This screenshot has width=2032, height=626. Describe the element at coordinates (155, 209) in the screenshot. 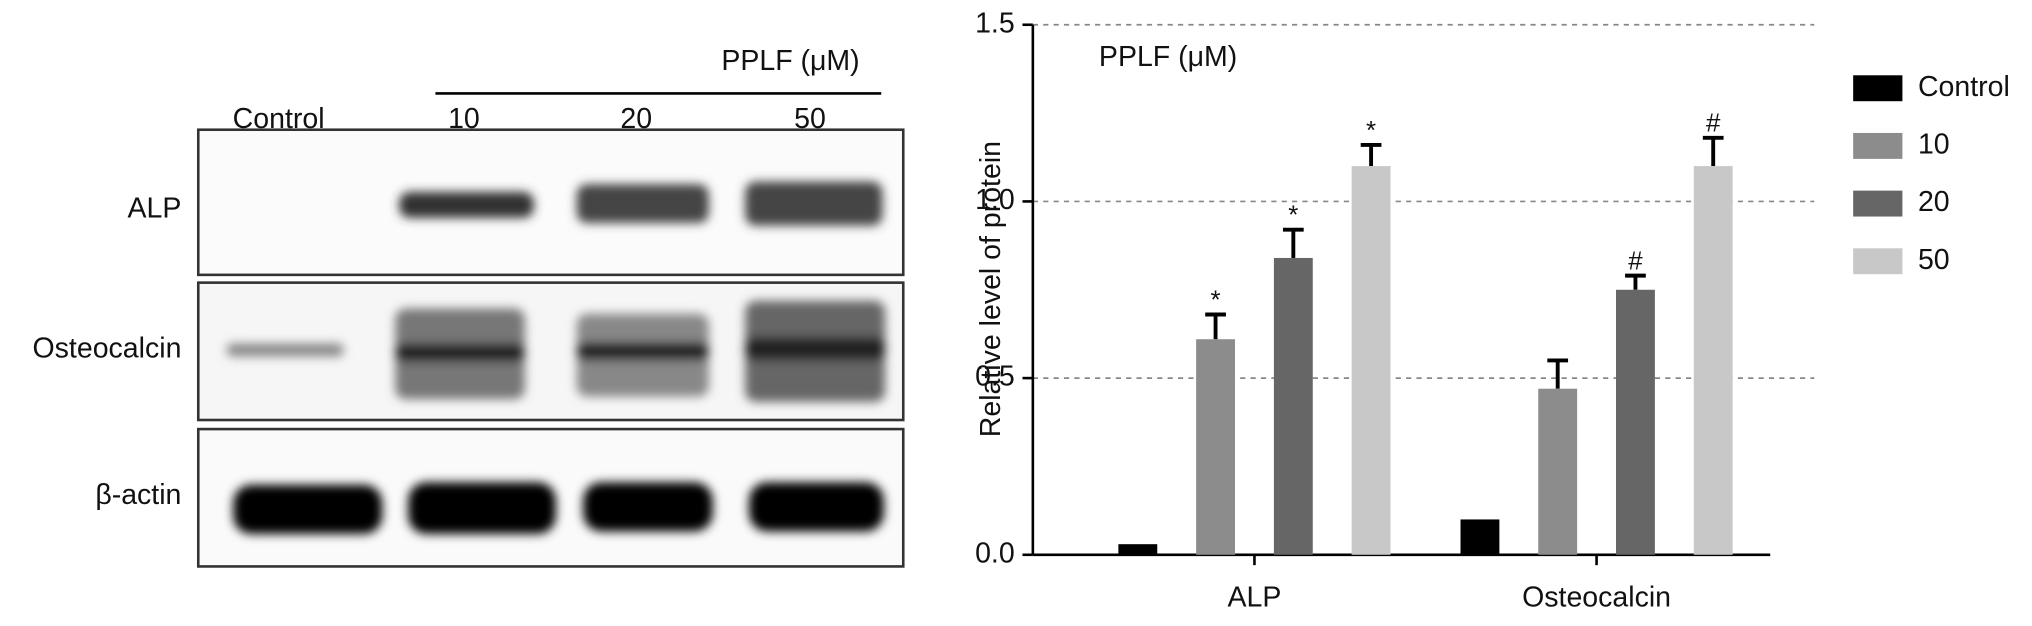

I see `row-label: ALP` at that location.